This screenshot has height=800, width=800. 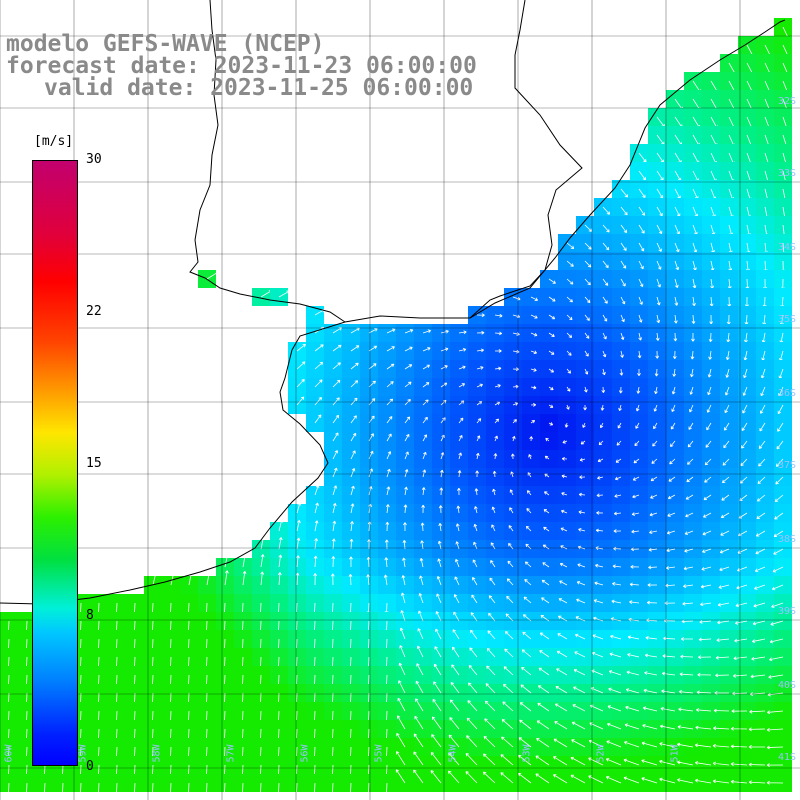 I want to click on latitude-label: 34S, so click(x=786, y=247).